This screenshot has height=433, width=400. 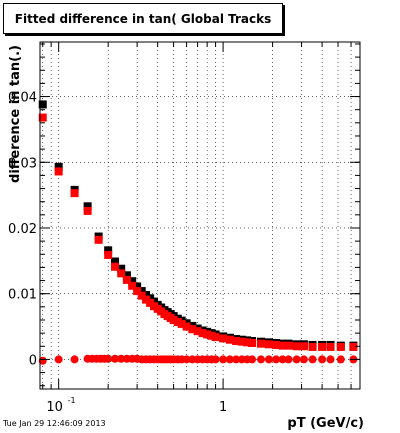 What do you see at coordinates (325, 423) in the screenshot?
I see `x-axis-label: pT (GeV/c)` at bounding box center [325, 423].